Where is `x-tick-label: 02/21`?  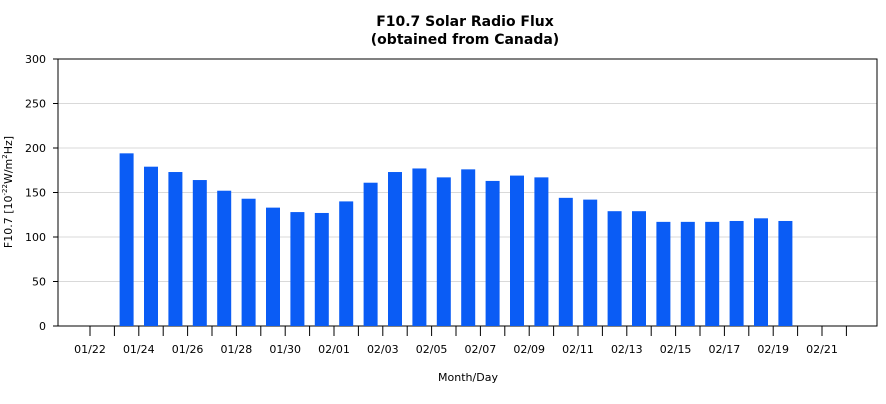 x-tick-label: 02/21 is located at coordinates (822, 349).